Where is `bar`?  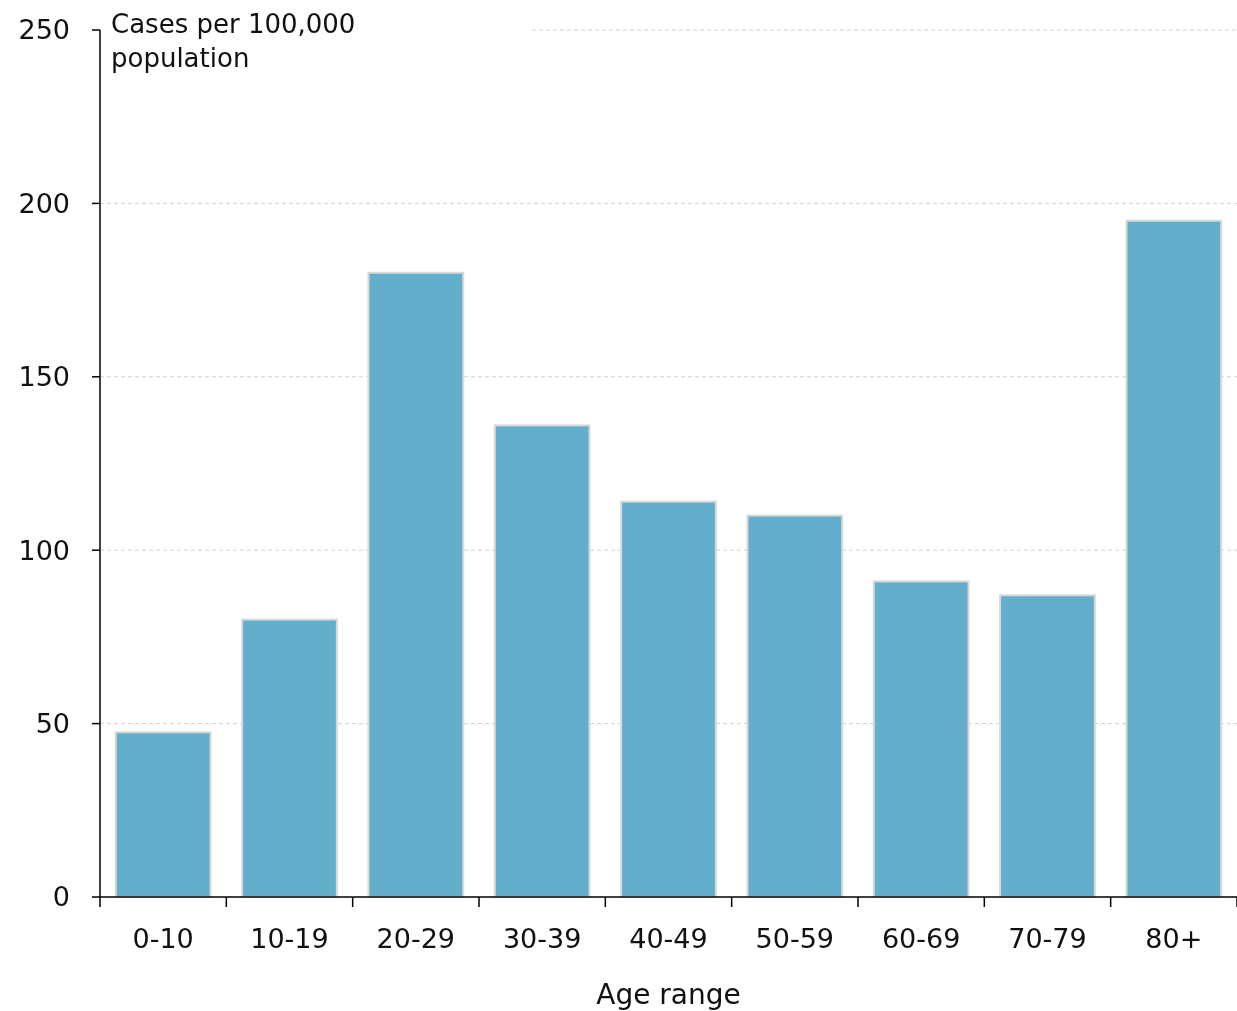
bar is located at coordinates (163, 814).